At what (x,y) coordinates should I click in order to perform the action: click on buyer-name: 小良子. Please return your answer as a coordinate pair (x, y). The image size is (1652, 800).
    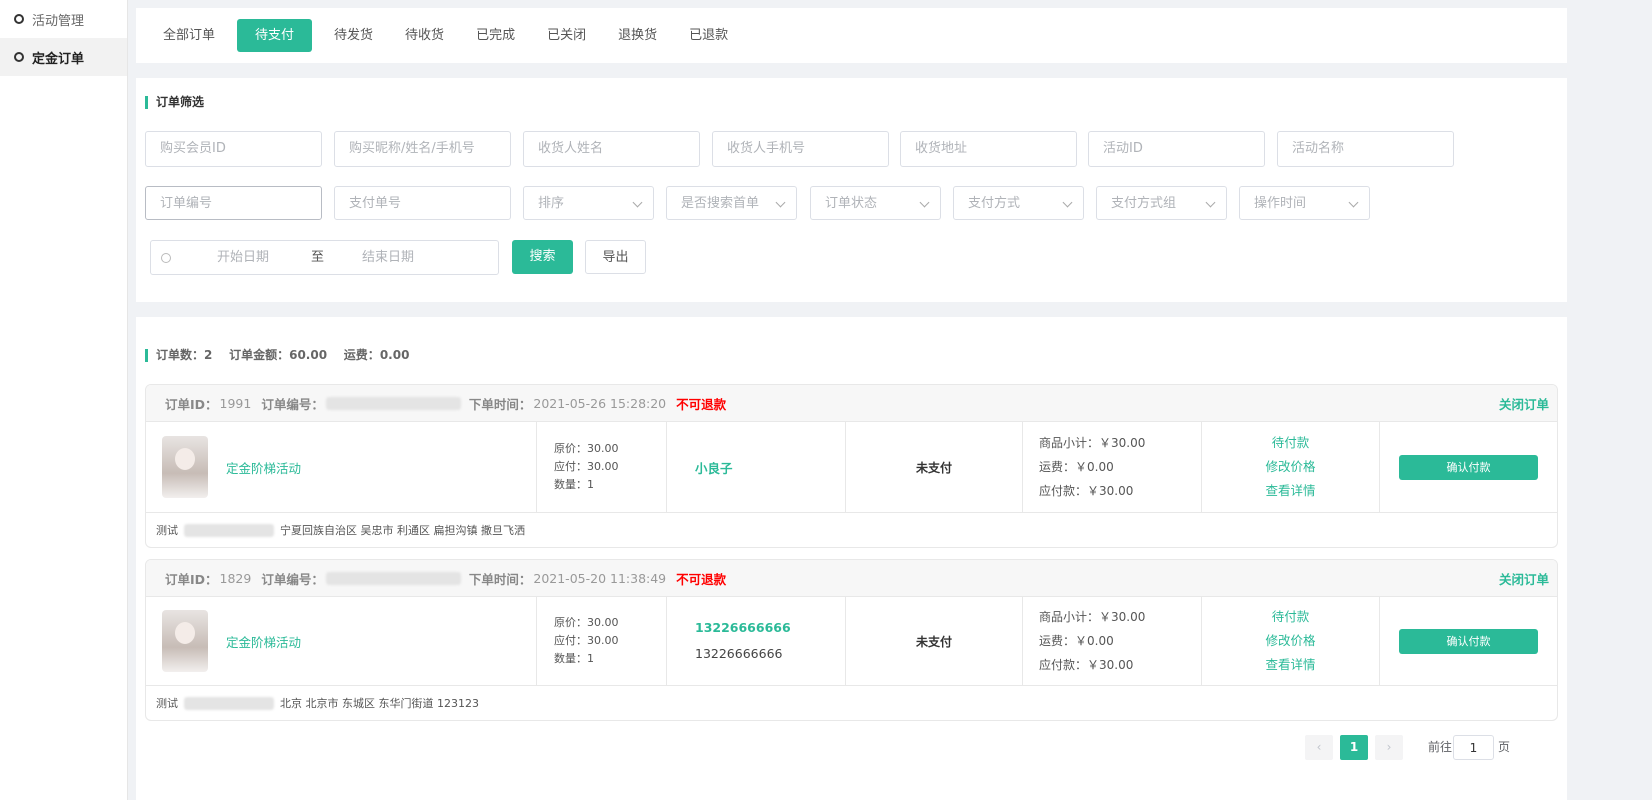
    Looking at the image, I should click on (714, 468).